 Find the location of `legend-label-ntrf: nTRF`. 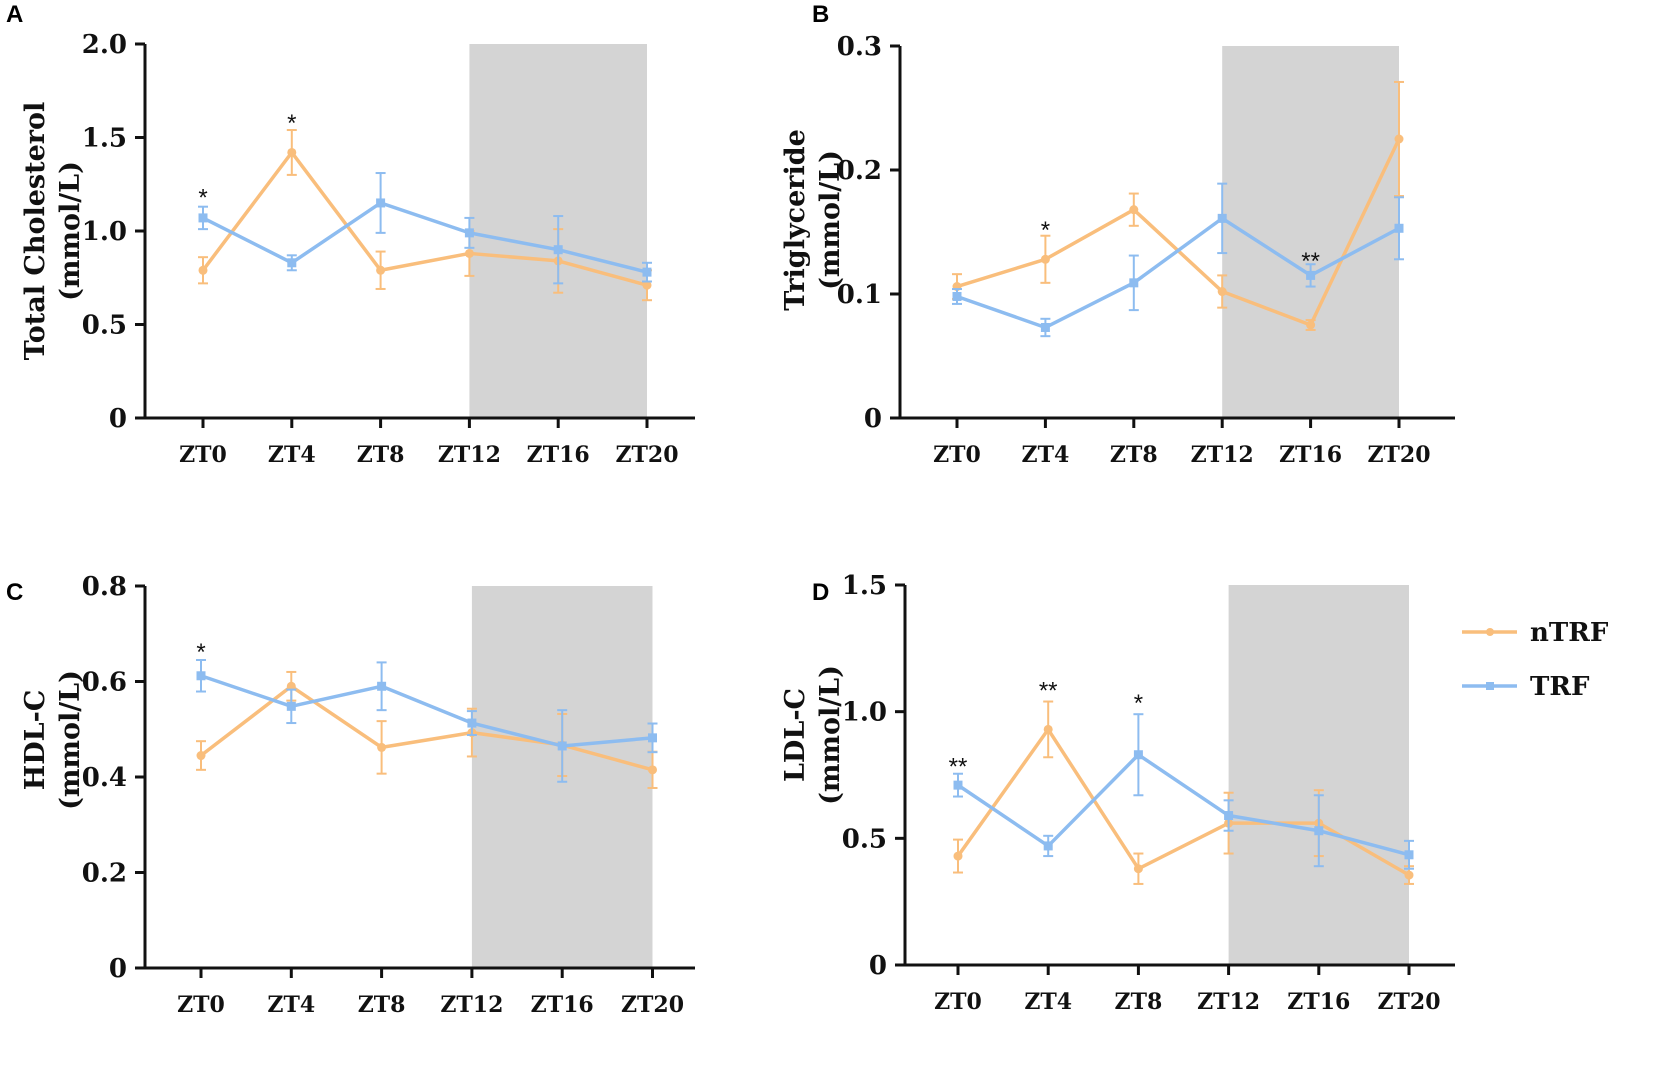

legend-label-ntrf: nTRF is located at coordinates (1569, 633).